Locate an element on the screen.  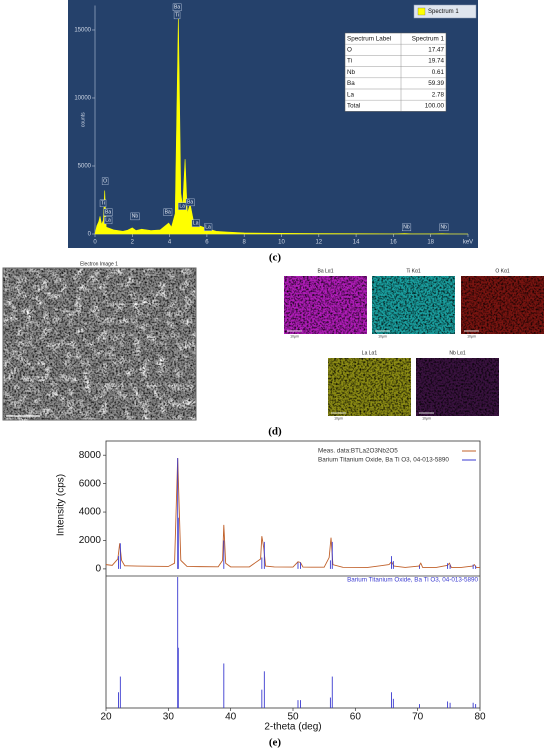
sem-texture is located at coordinates (99, 344).